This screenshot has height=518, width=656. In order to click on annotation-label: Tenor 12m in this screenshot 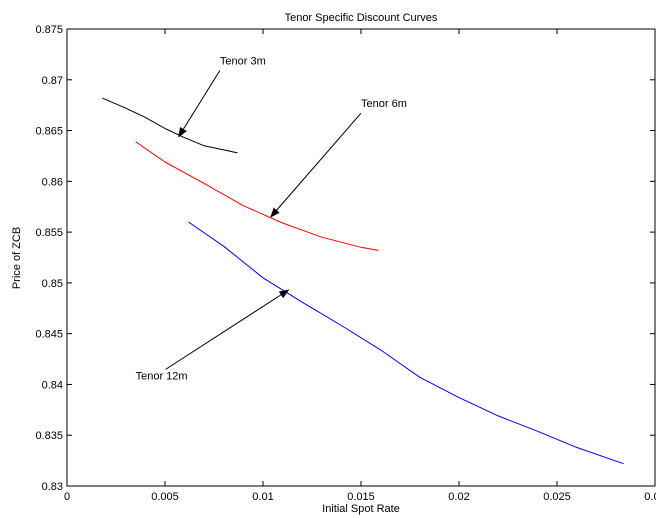, I will do `click(162, 376)`.